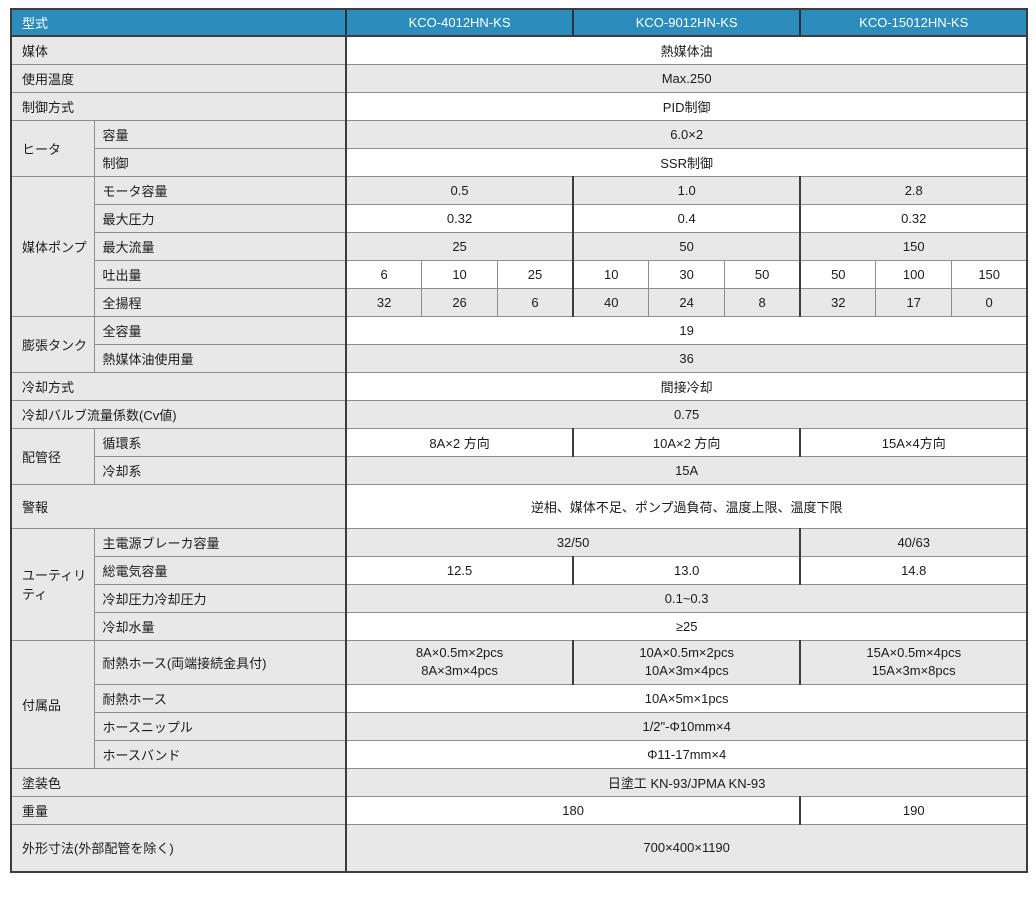 Image resolution: width=1036 pixels, height=897 pixels. I want to click on value-piping-circulation-1: 8A×2 方向, so click(459, 442).